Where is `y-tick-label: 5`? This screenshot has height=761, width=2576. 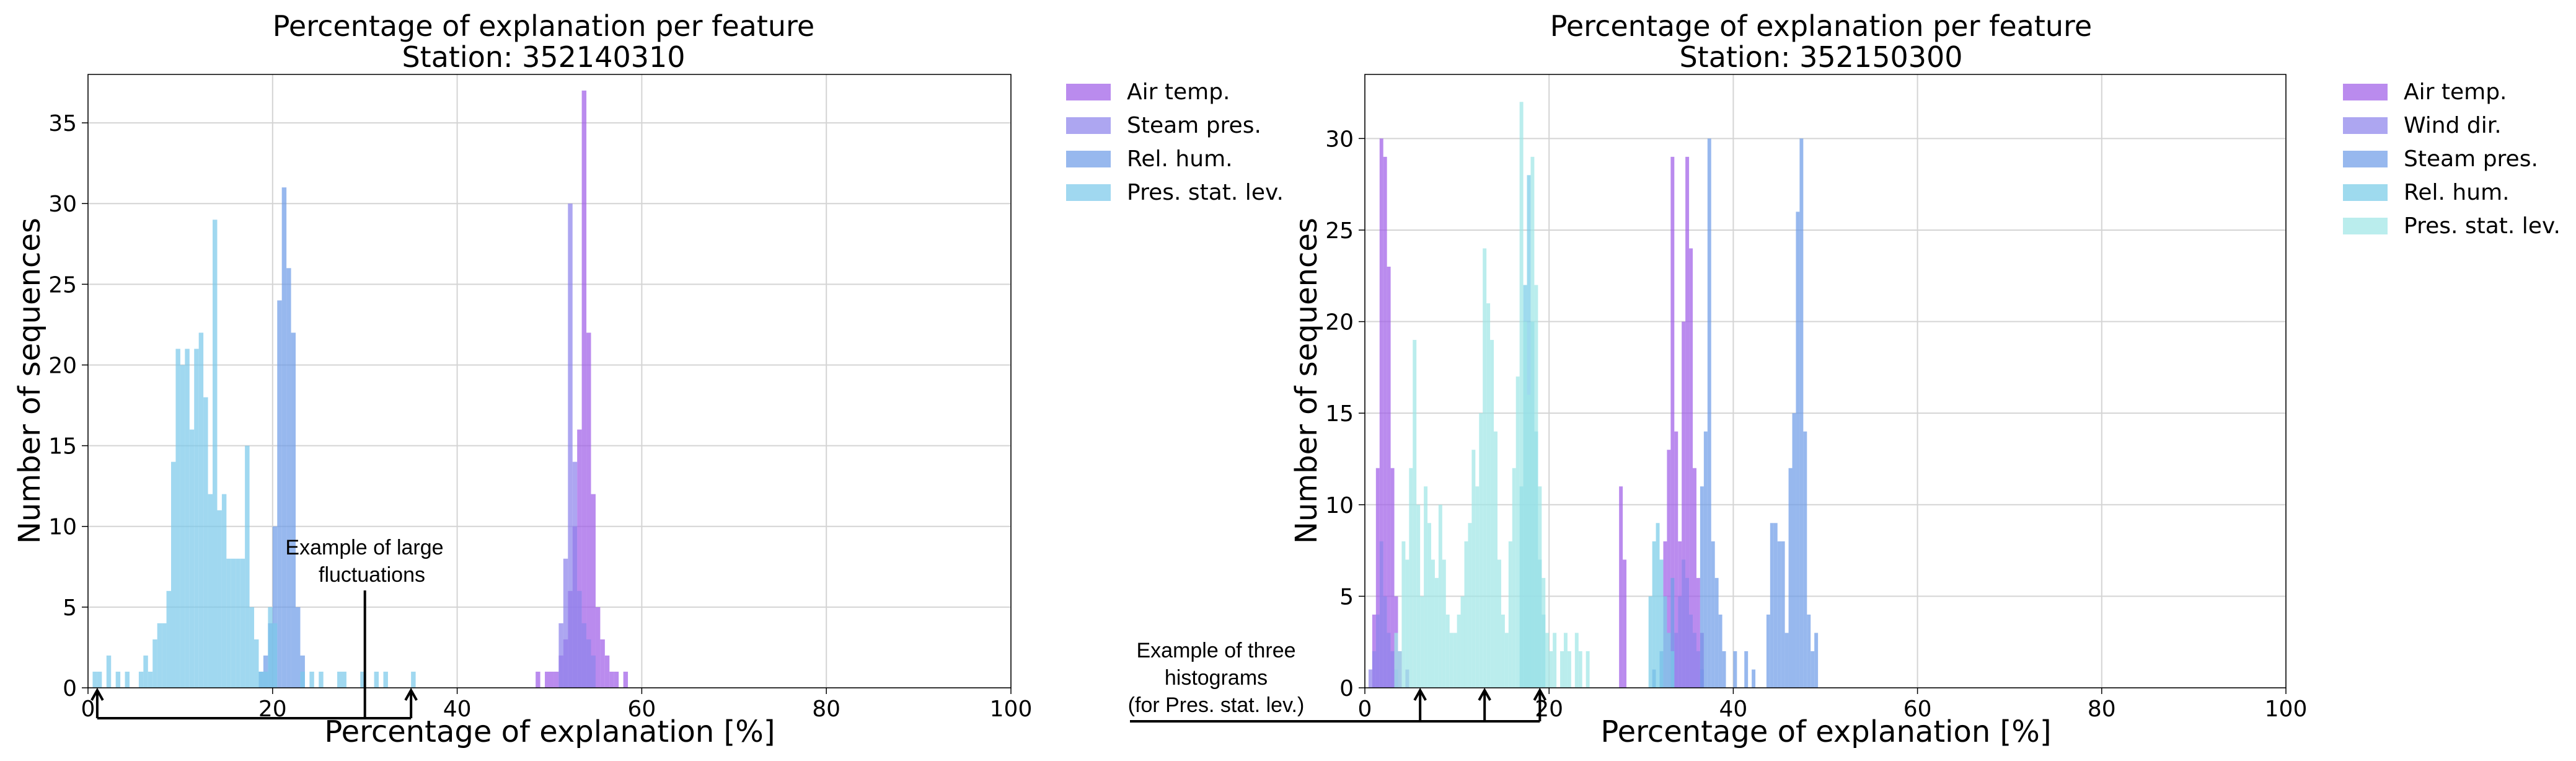 y-tick-label: 5 is located at coordinates (70, 608).